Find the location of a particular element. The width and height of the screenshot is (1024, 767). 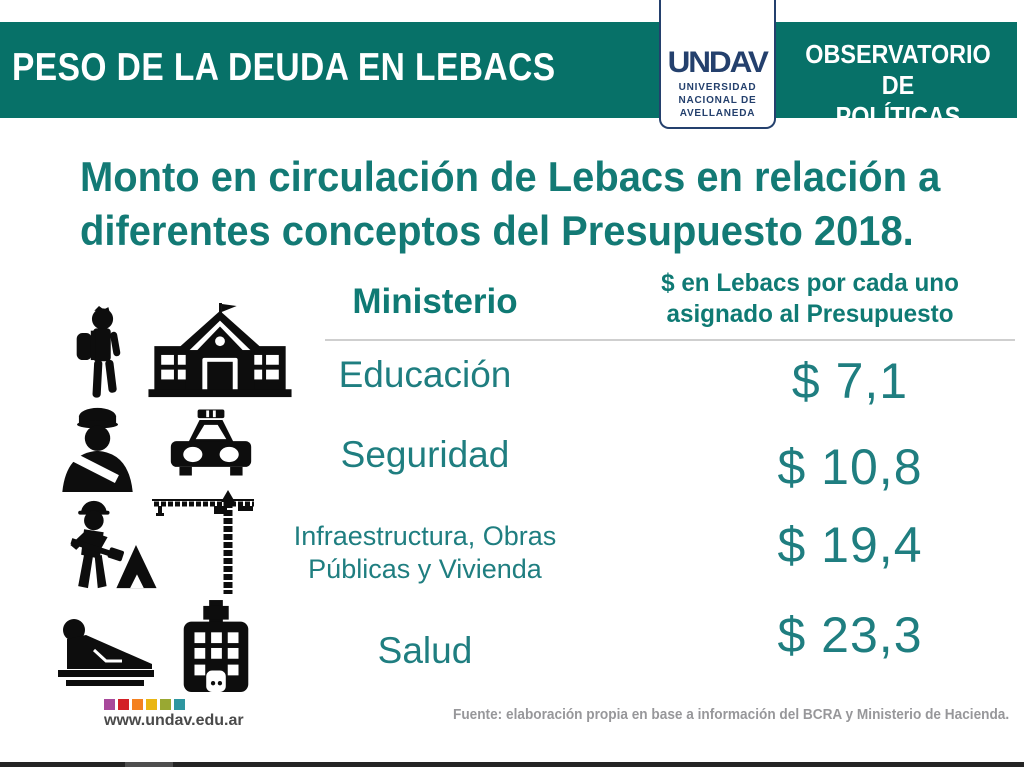

logo-line3: AVELLANEDA is located at coordinates (717, 113).